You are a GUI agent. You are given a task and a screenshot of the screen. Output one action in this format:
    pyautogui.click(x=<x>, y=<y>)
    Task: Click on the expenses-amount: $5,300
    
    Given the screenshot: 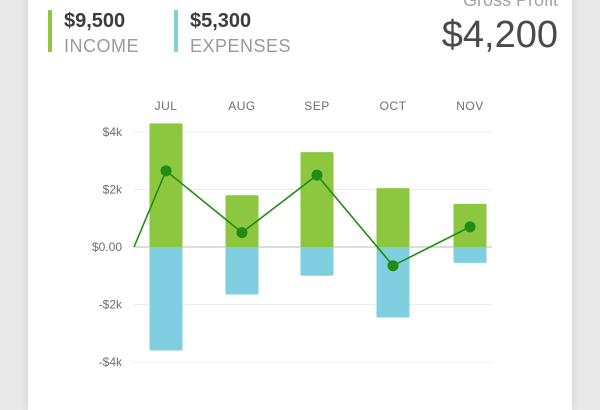 What is the action you would take?
    pyautogui.click(x=221, y=21)
    